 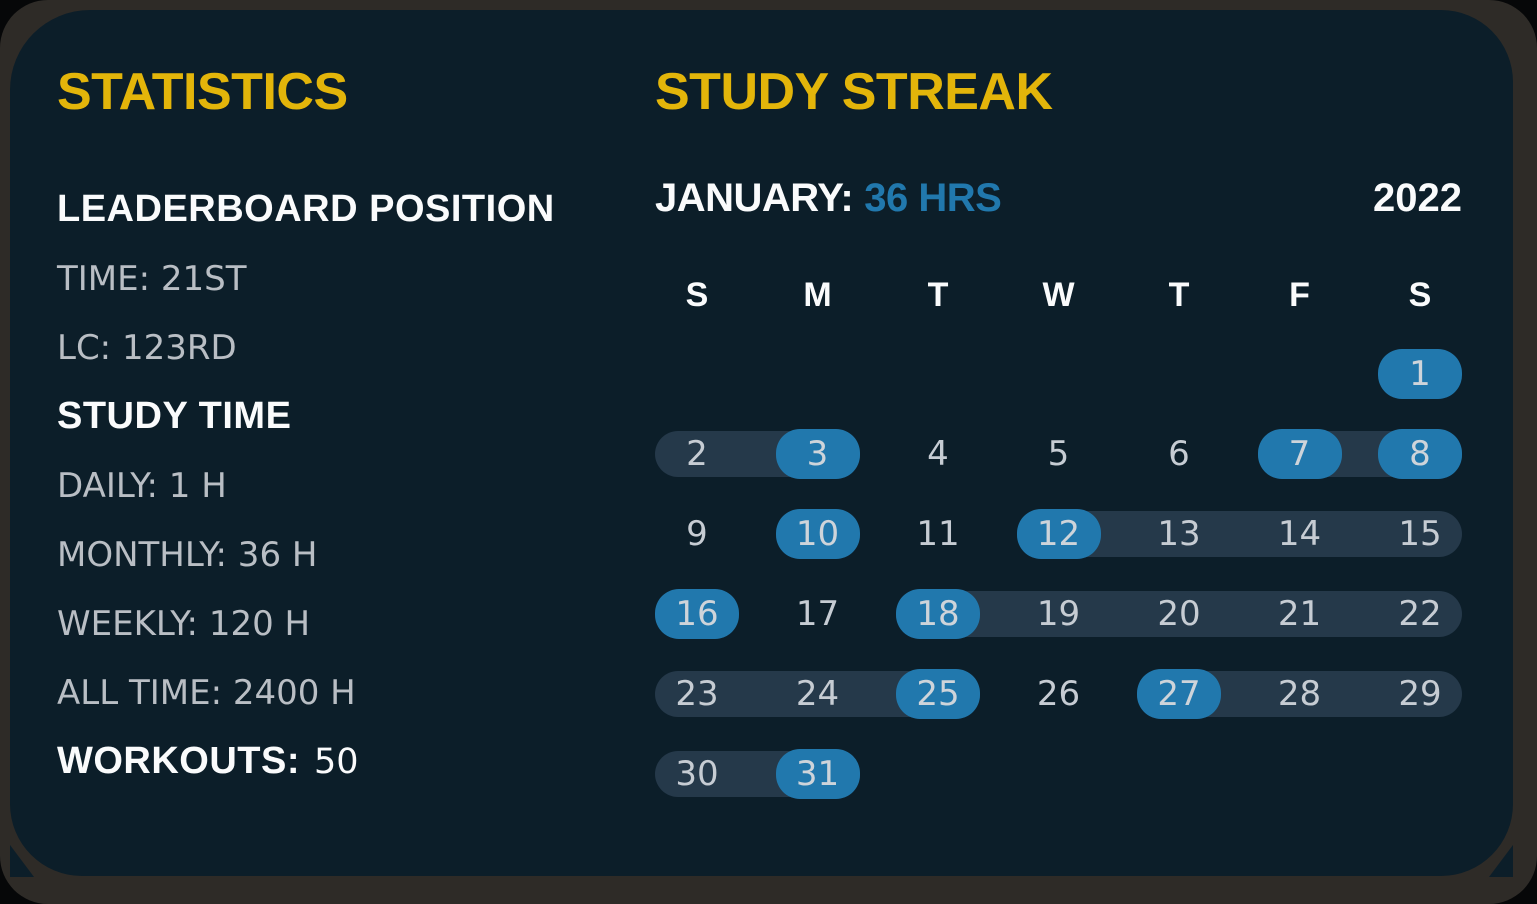 What do you see at coordinates (206, 692) in the screenshot?
I see `study-time-alltime: ALL TIME: 2400 H` at bounding box center [206, 692].